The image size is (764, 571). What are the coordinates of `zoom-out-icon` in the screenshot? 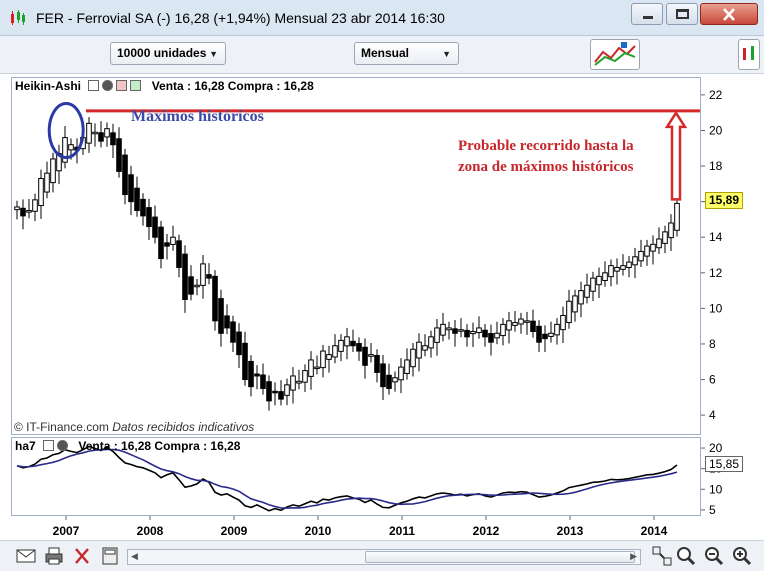 It's located at (714, 556).